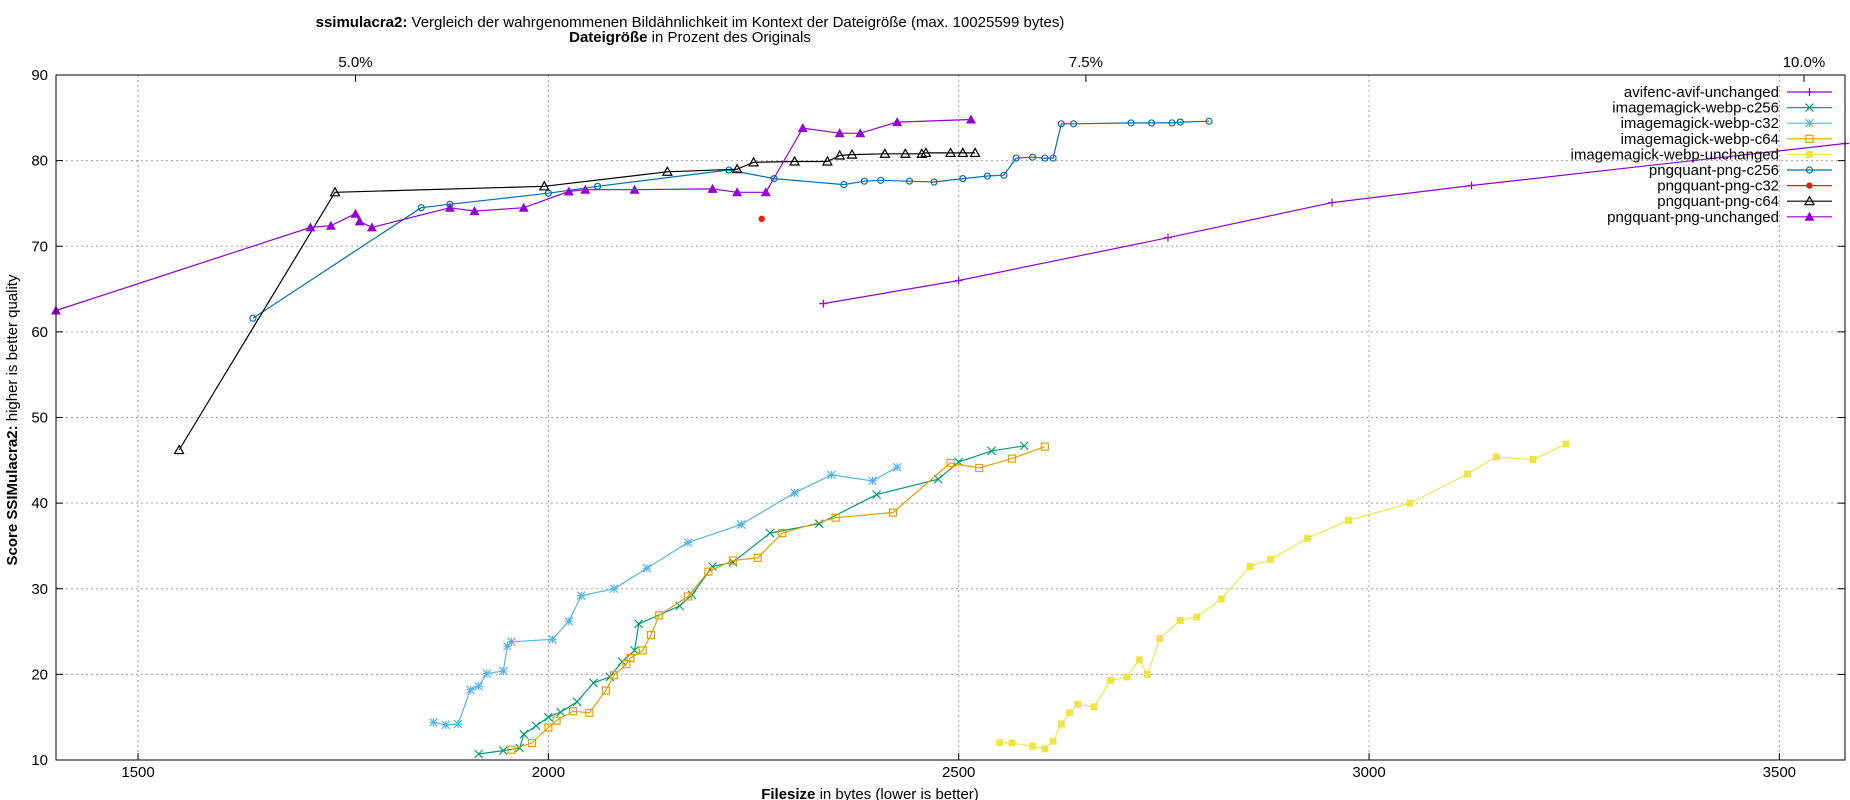 This screenshot has width=1850, height=800. Describe the element at coordinates (12, 495) in the screenshot. I see `y-axis-label-bold: Score SSIMulacra2:` at that location.